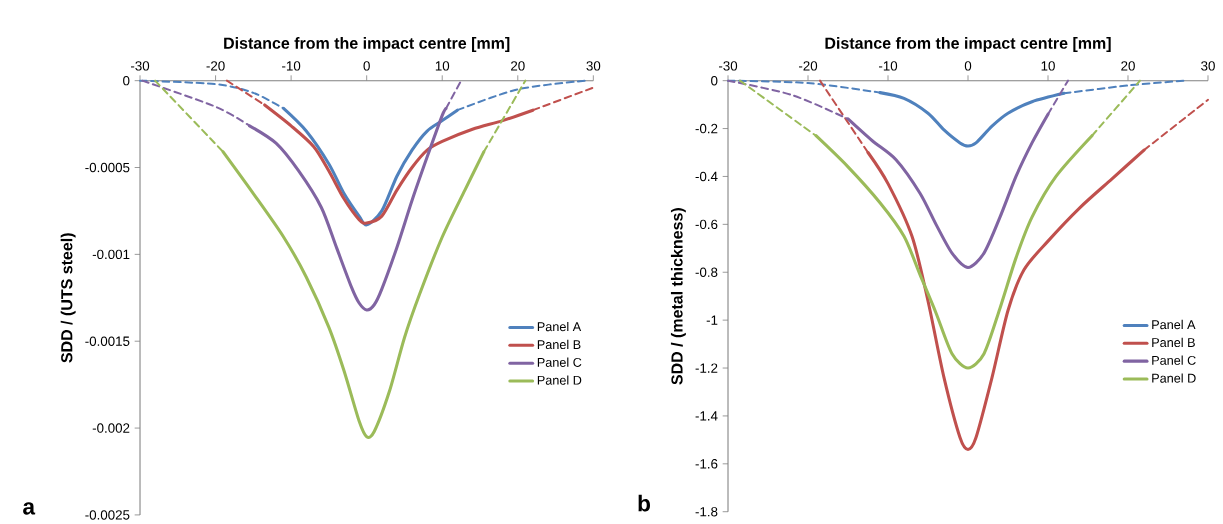  I want to click on y-tick-label: -0.0015, so click(107, 341).